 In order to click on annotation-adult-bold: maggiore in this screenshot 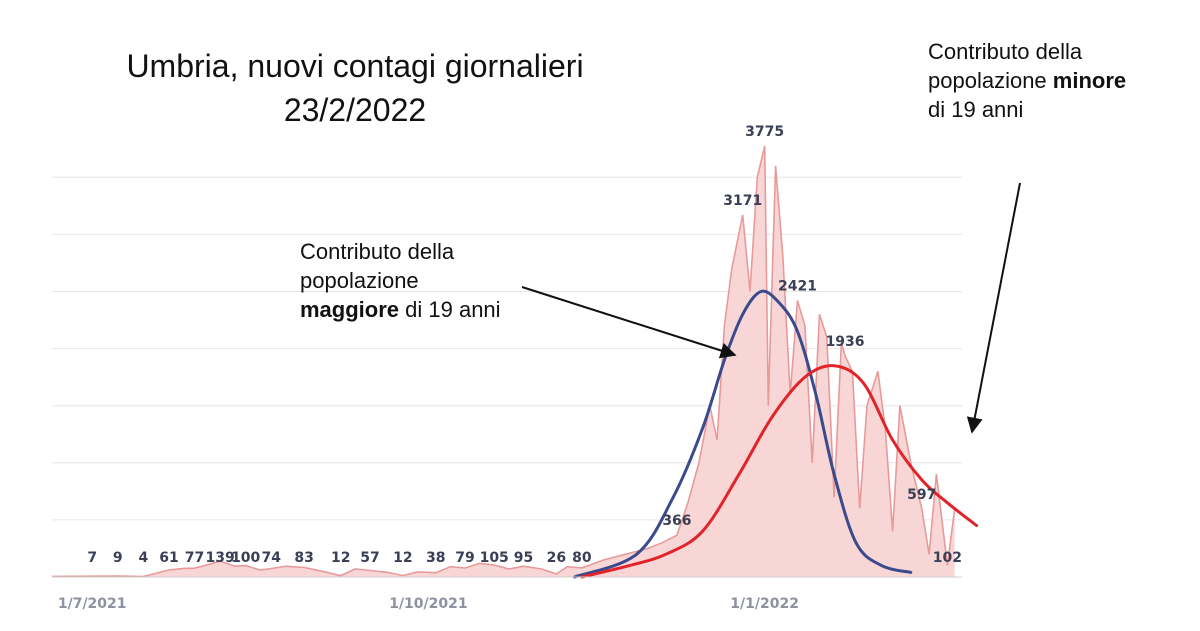, I will do `click(350, 309)`.